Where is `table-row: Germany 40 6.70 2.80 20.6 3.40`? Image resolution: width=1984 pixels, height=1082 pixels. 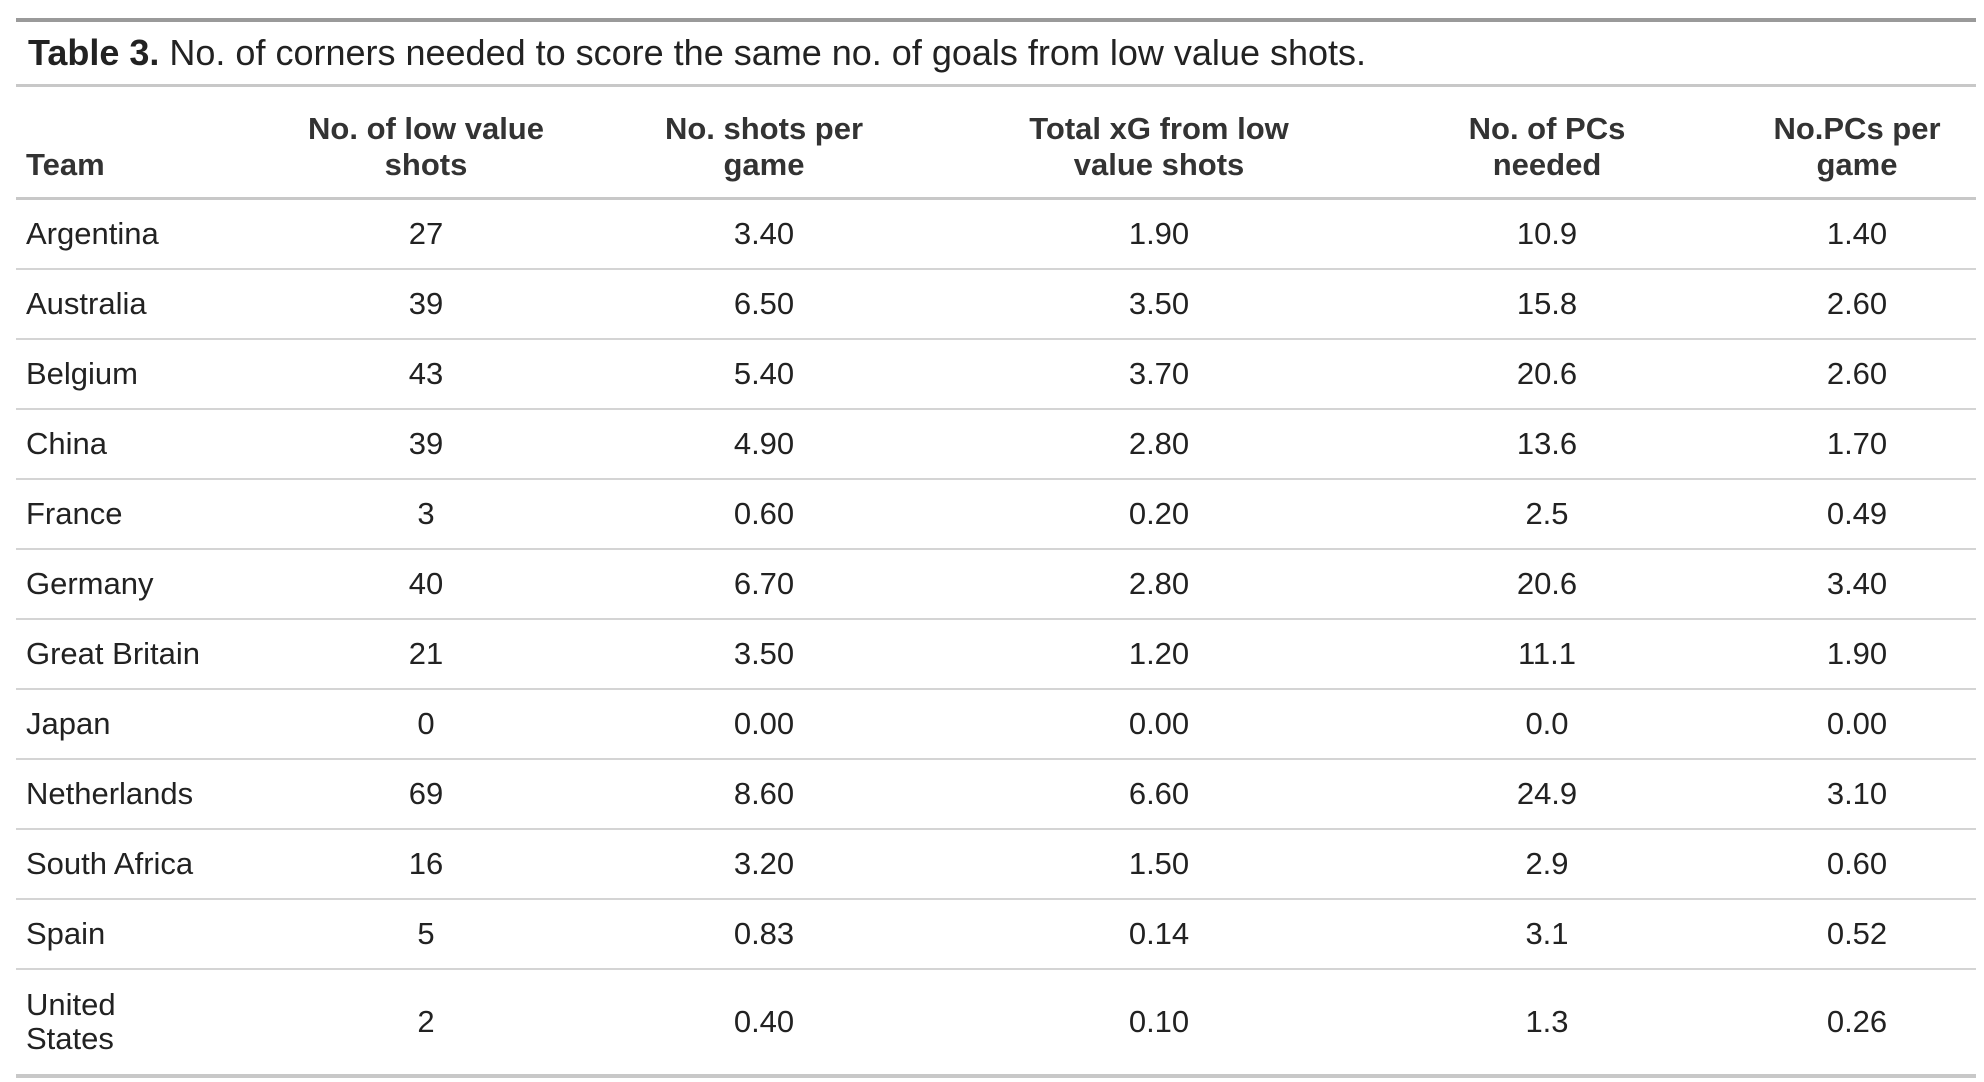 table-row: Germany 40 6.70 2.80 20.6 3.40 is located at coordinates (996, 584).